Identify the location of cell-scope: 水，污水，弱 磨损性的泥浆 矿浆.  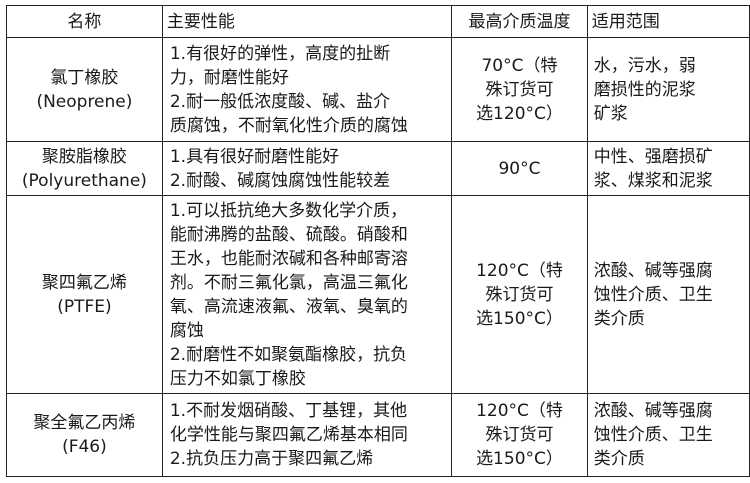
(668, 89).